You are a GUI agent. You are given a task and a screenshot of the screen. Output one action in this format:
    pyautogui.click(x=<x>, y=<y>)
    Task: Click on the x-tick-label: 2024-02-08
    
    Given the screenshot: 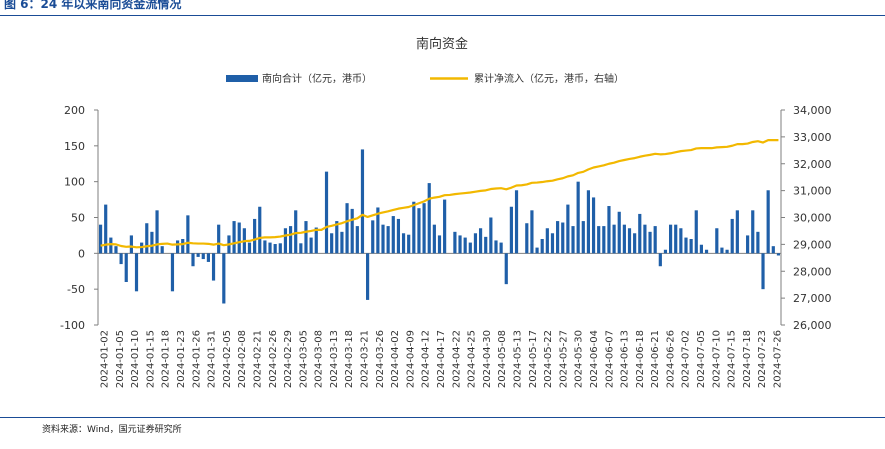 What is the action you would take?
    pyautogui.click(x=242, y=359)
    